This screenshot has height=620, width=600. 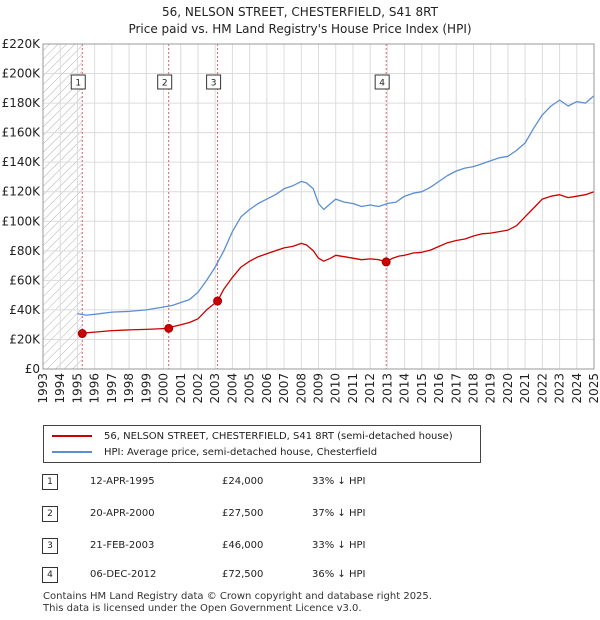 I want to click on x-tick-label: 1998, so click(x=129, y=388).